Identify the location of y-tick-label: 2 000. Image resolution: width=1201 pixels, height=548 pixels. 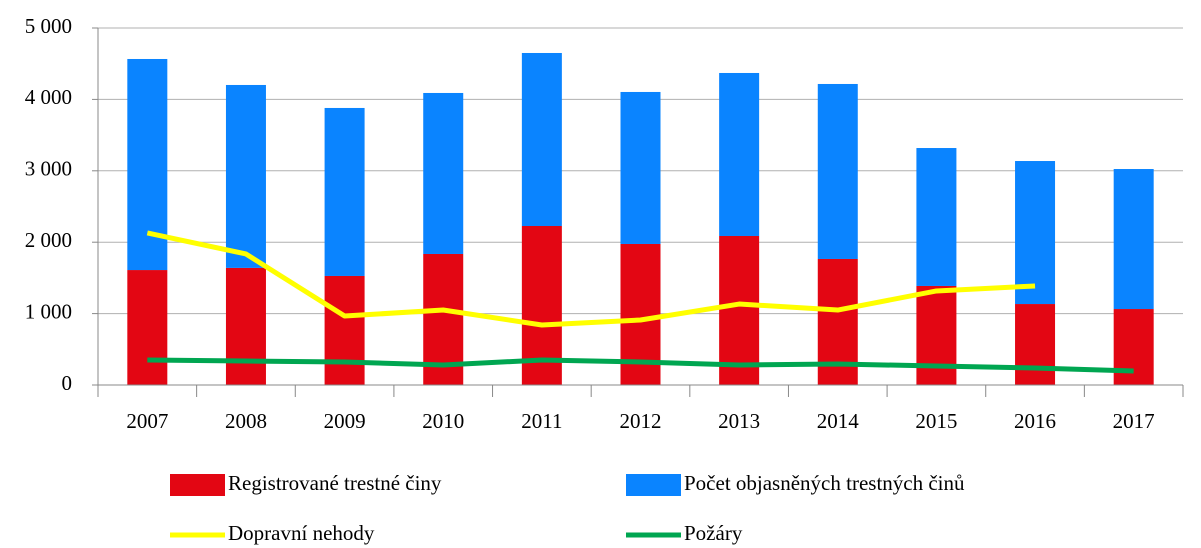
(48, 240).